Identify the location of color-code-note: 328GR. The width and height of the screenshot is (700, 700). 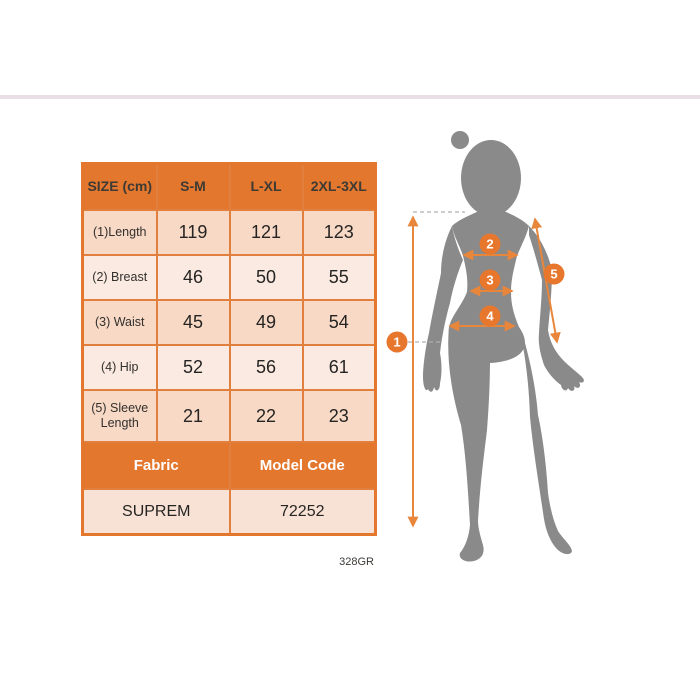
(356, 562).